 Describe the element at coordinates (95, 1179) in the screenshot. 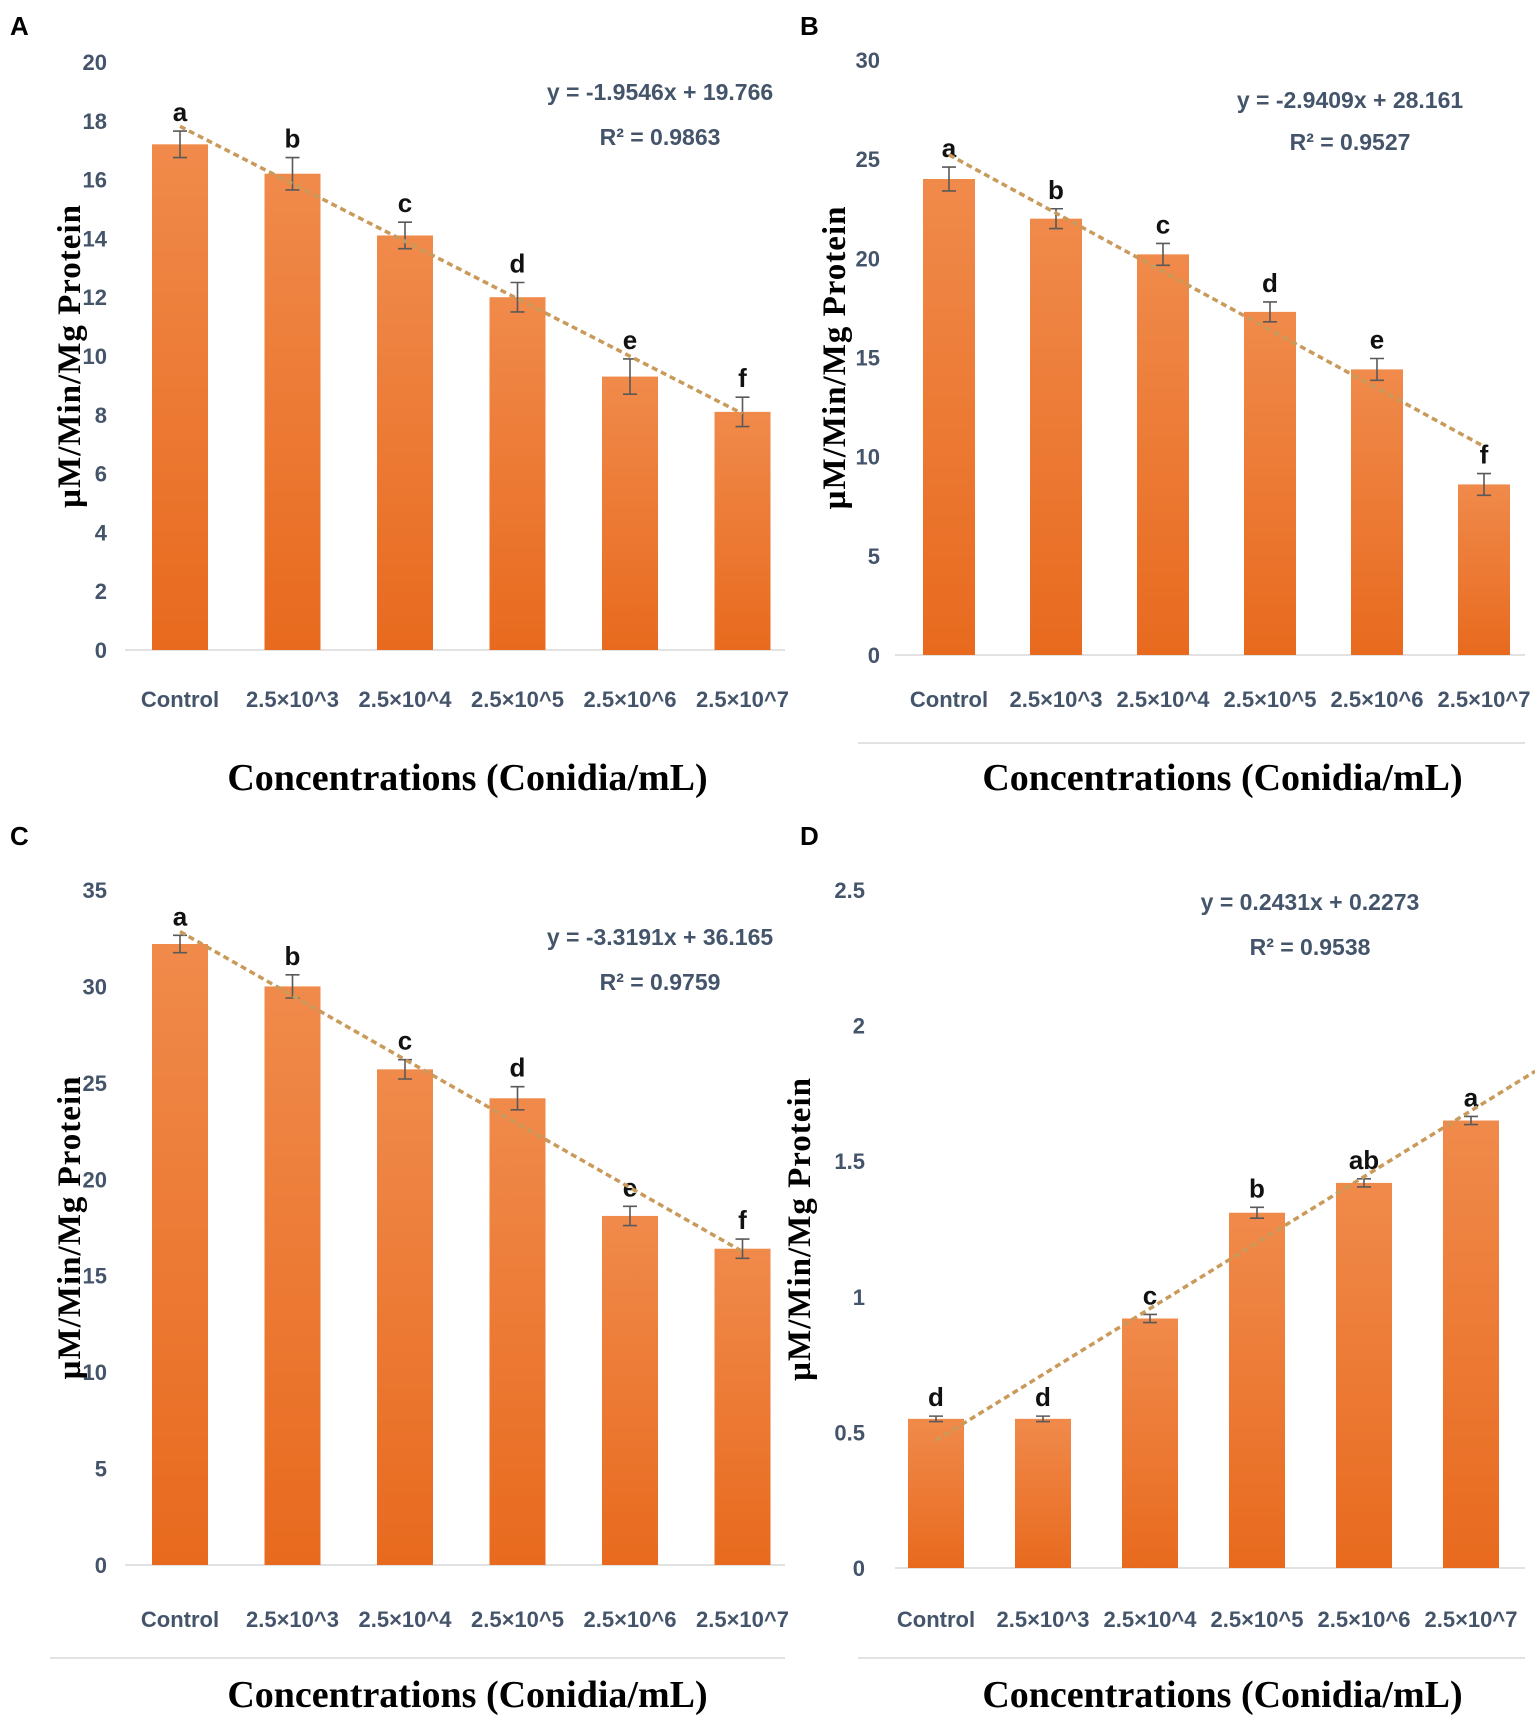

I see `y-tick-label: 20` at that location.